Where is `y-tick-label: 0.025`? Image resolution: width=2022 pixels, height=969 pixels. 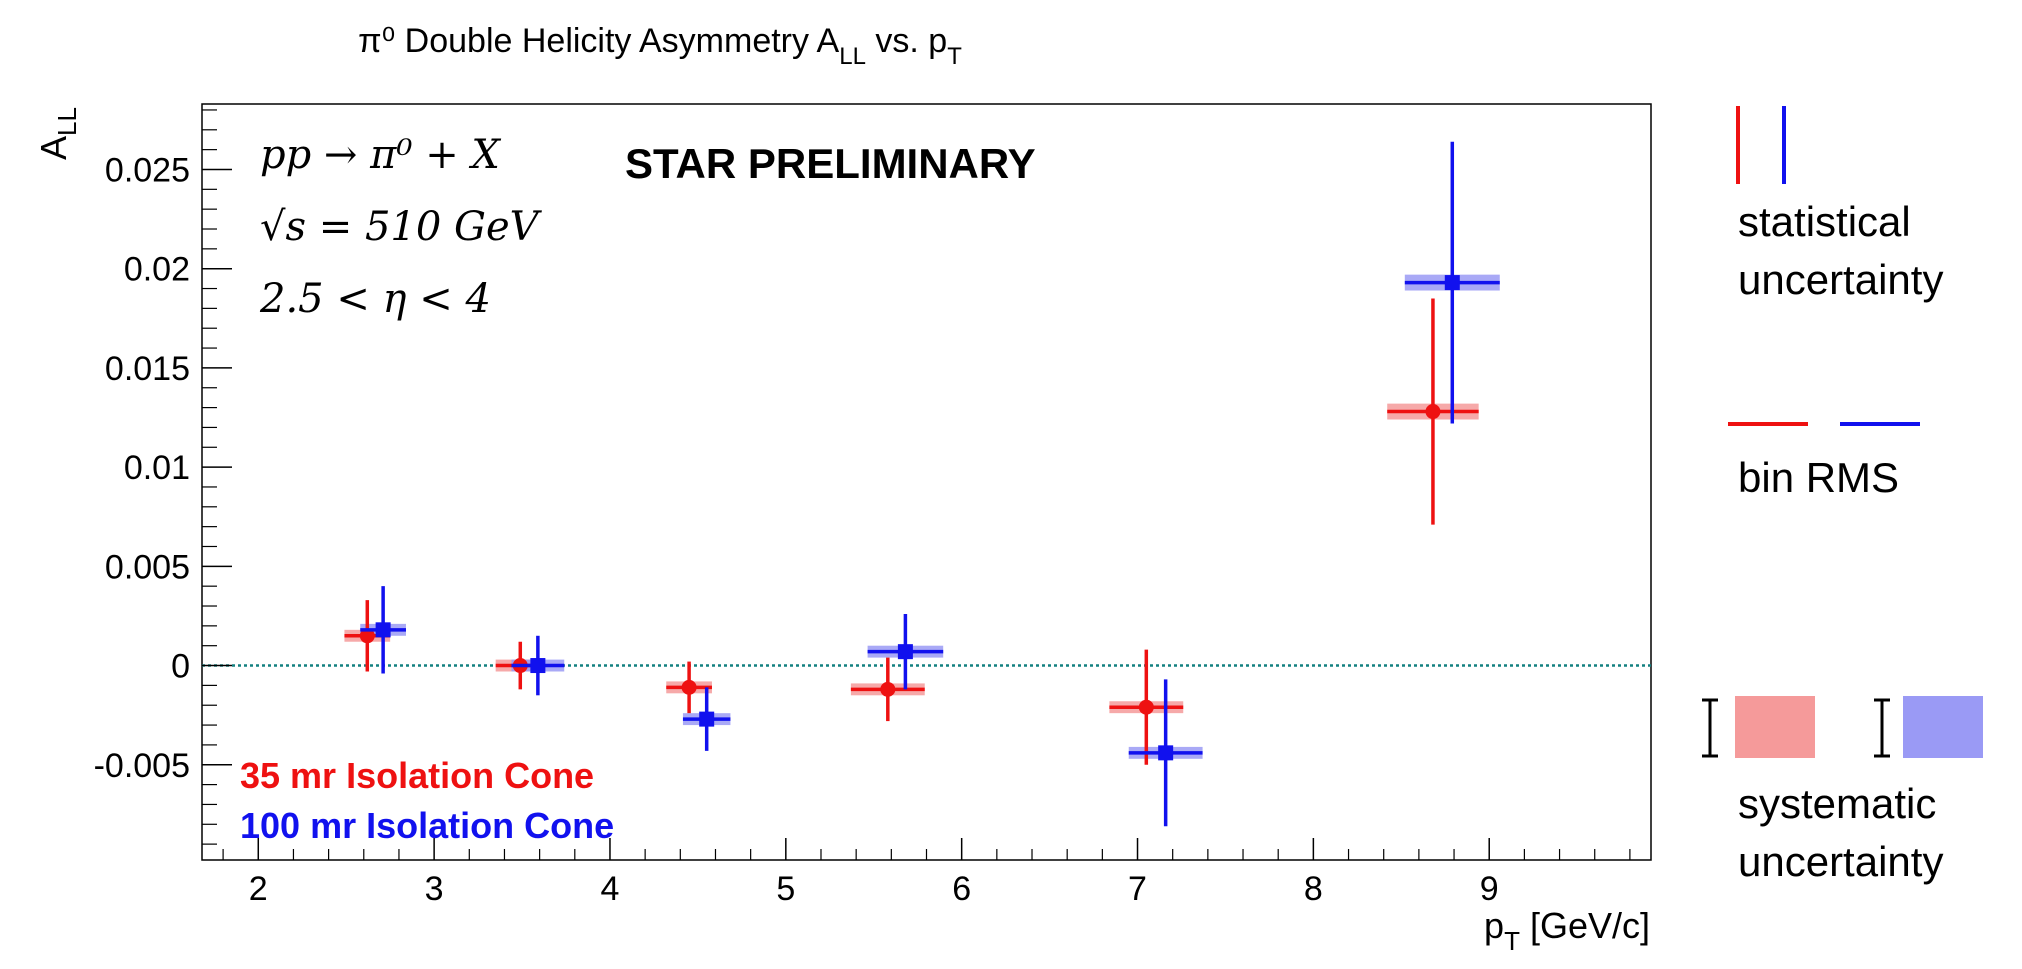
y-tick-label: 0.025 is located at coordinates (147, 170).